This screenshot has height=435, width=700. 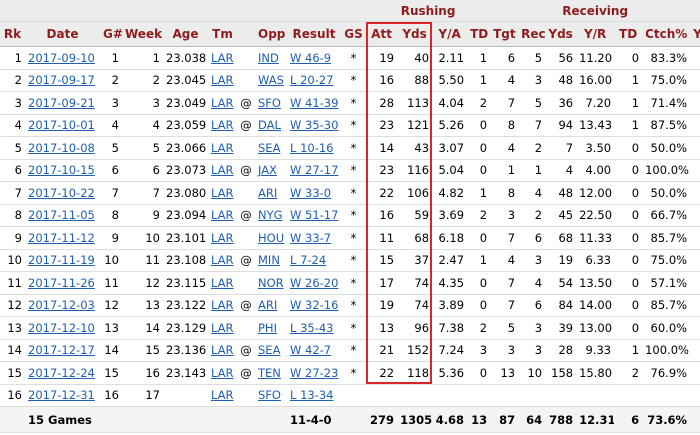 What do you see at coordinates (61, 237) in the screenshot?
I see `date-link: 2017-11-12` at bounding box center [61, 237].